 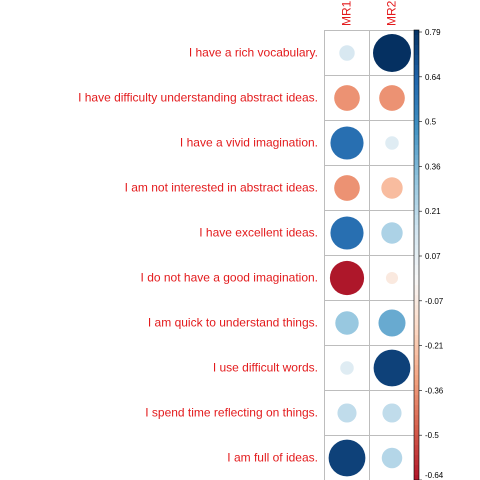 I want to click on colorbar-tick-label: -0.21, so click(x=434, y=346).